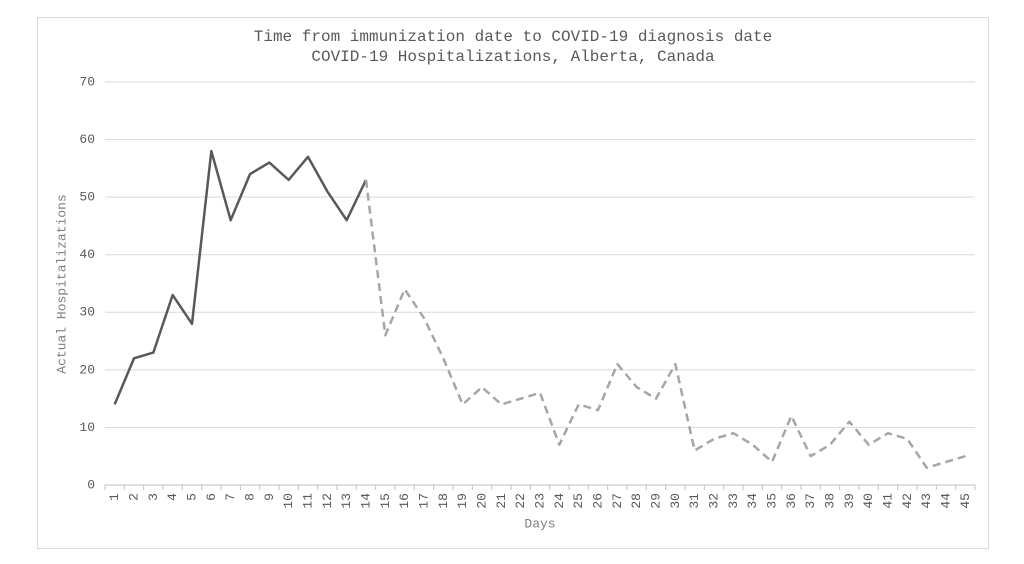 This screenshot has height=564, width=1024. Describe the element at coordinates (61, 283) in the screenshot. I see `y-axis-label: Actual Hospitalizations` at that location.